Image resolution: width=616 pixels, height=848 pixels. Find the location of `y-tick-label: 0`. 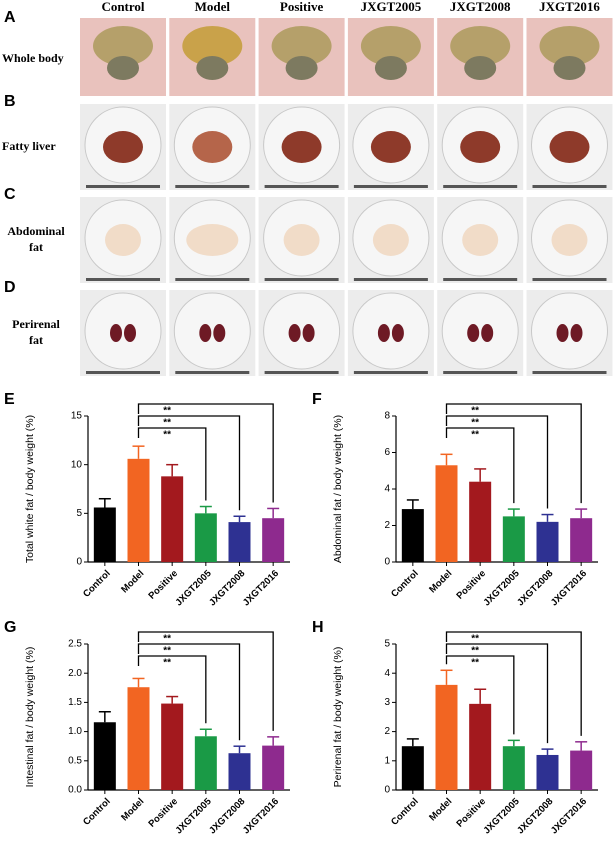

y-tick-label: 0 is located at coordinates (387, 562).